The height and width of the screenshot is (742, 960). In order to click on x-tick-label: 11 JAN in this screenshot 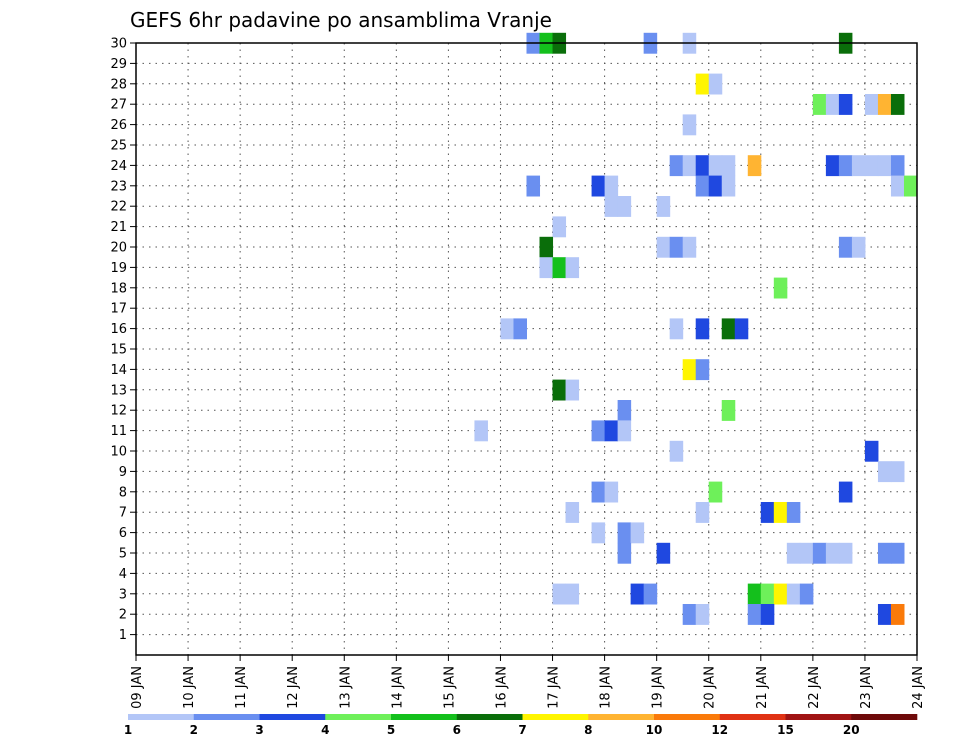, I will do `click(241, 687)`.